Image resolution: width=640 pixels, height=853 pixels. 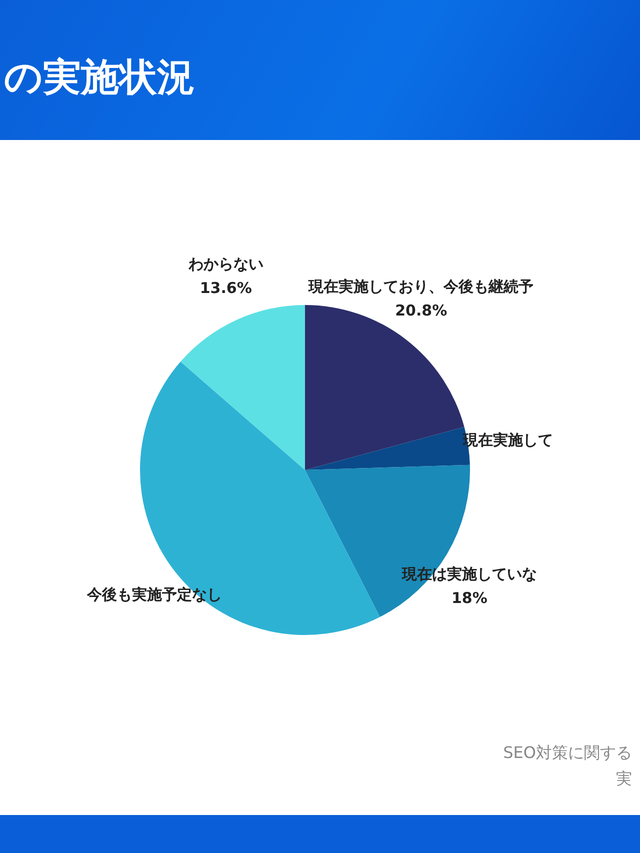 I want to click on data-label: 20.8%, so click(x=421, y=310).